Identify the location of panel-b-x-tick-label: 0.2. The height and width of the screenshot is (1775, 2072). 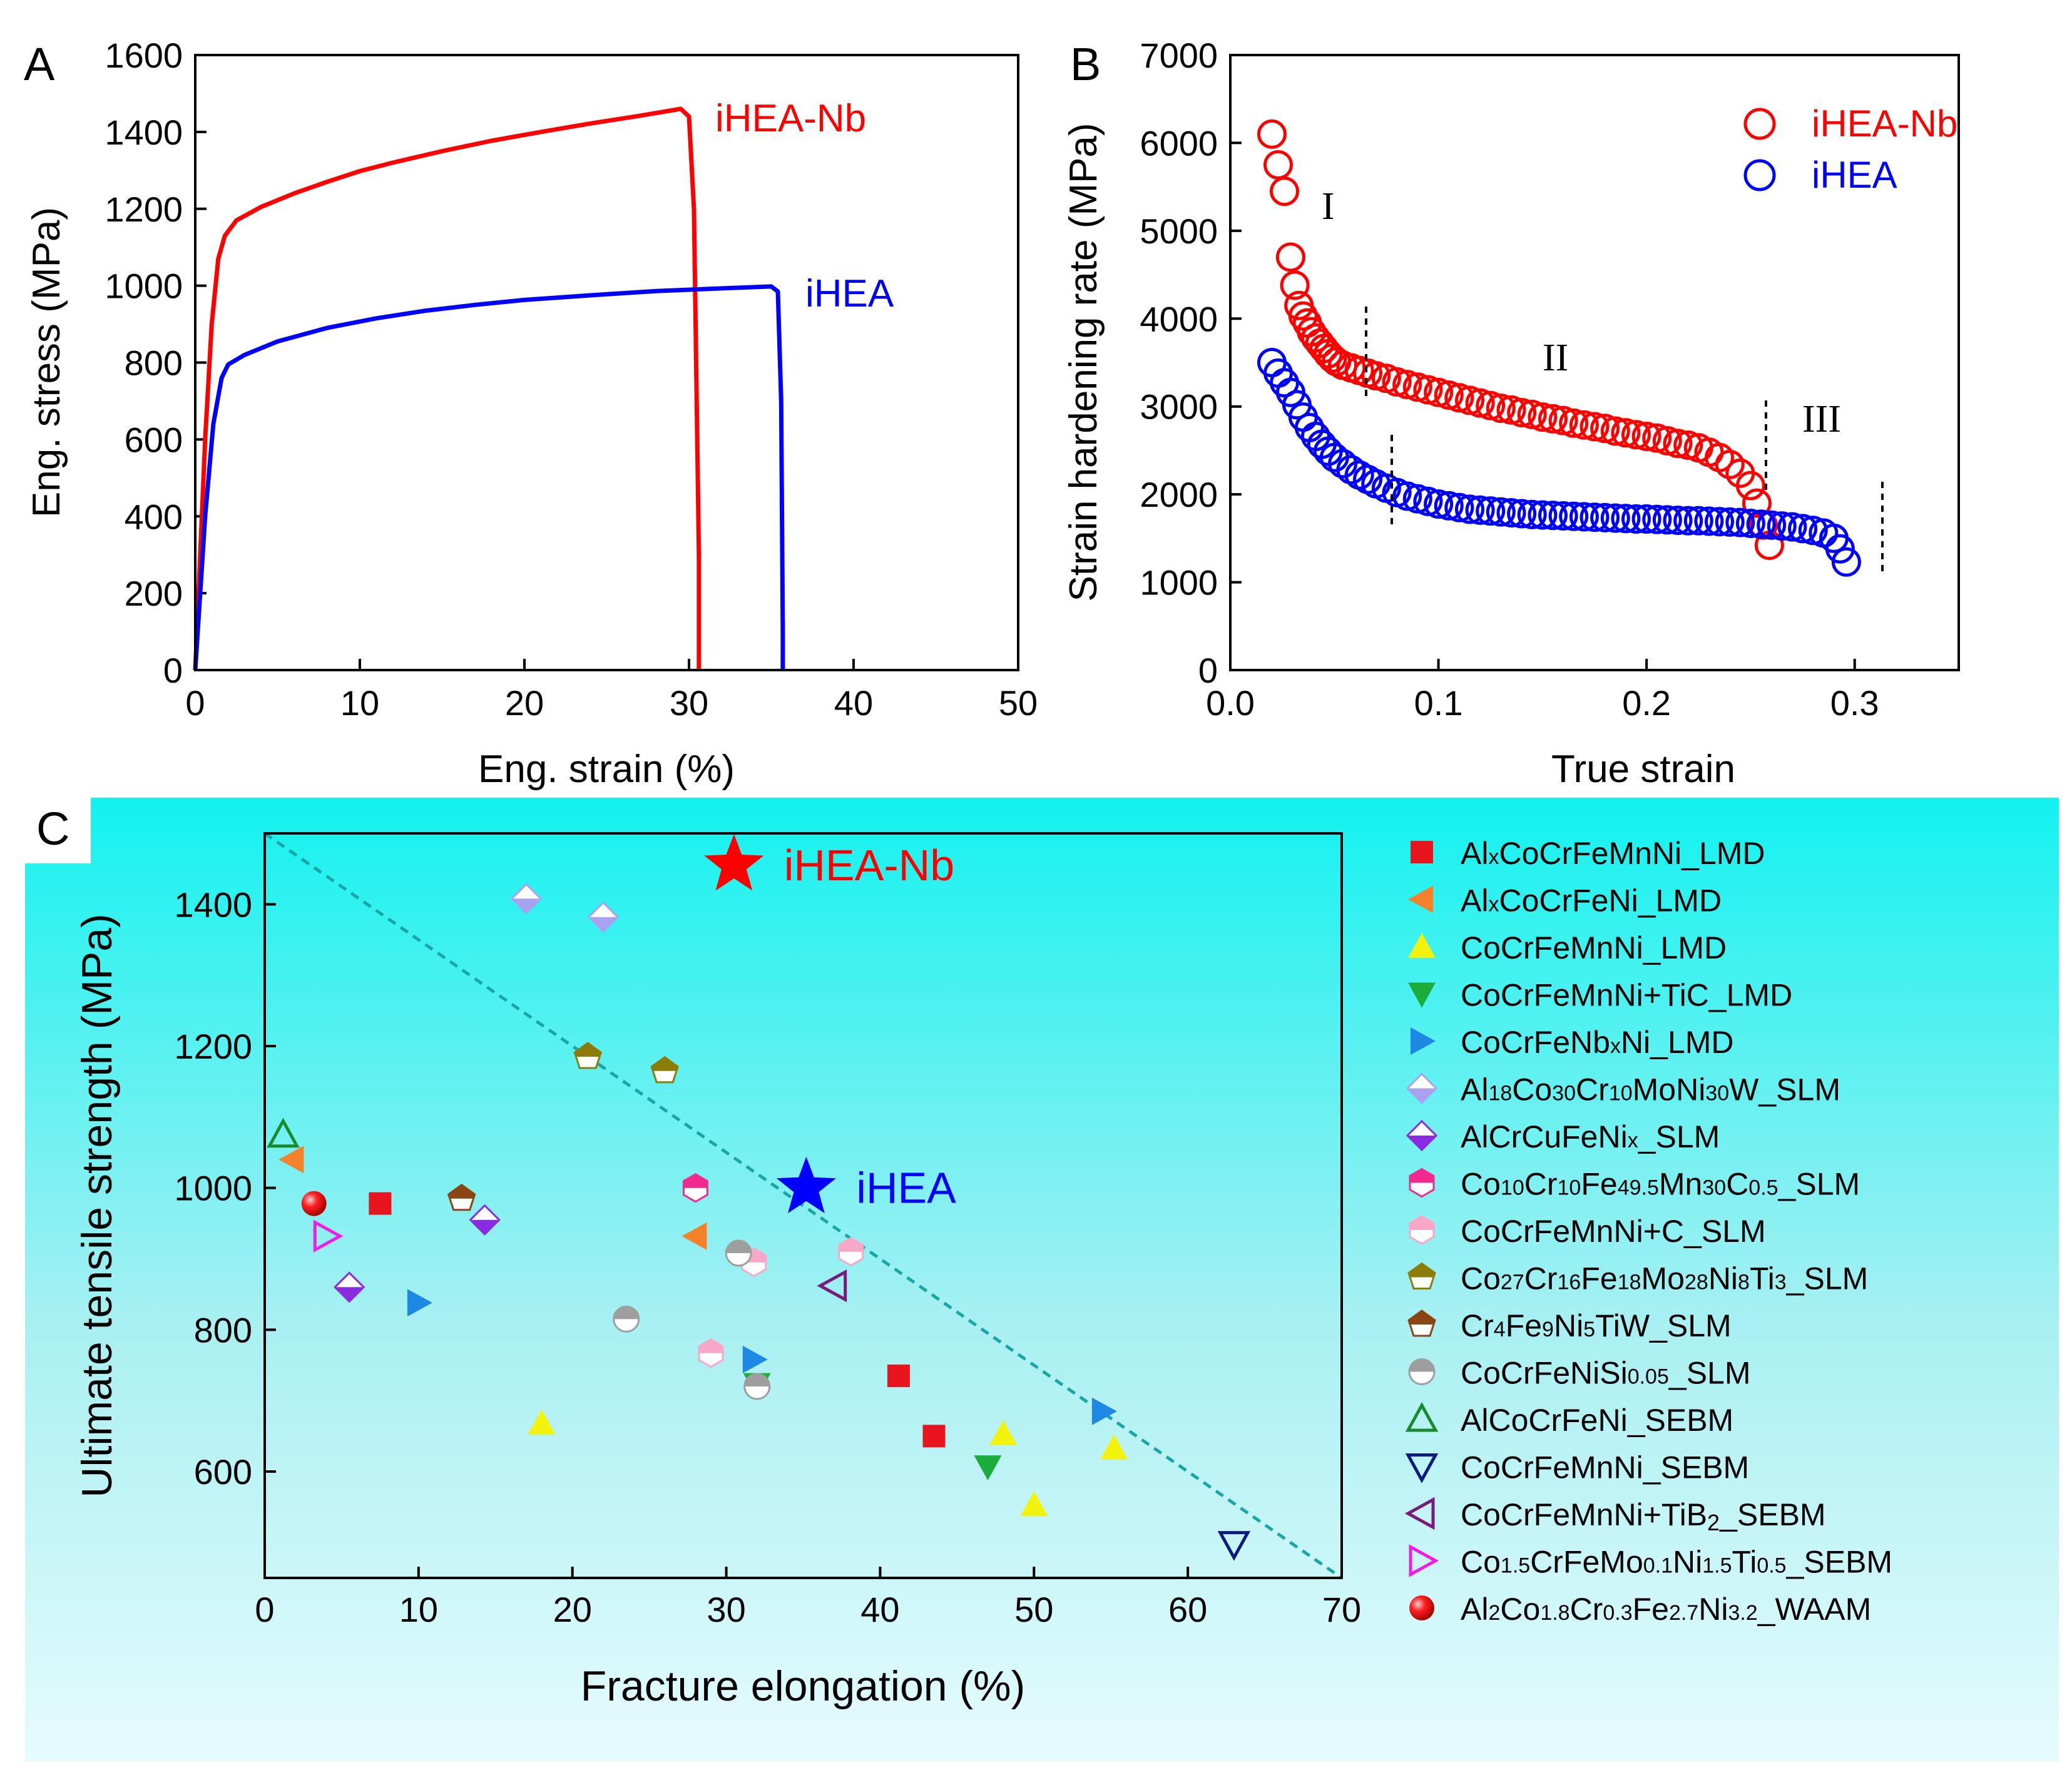
(1646, 703).